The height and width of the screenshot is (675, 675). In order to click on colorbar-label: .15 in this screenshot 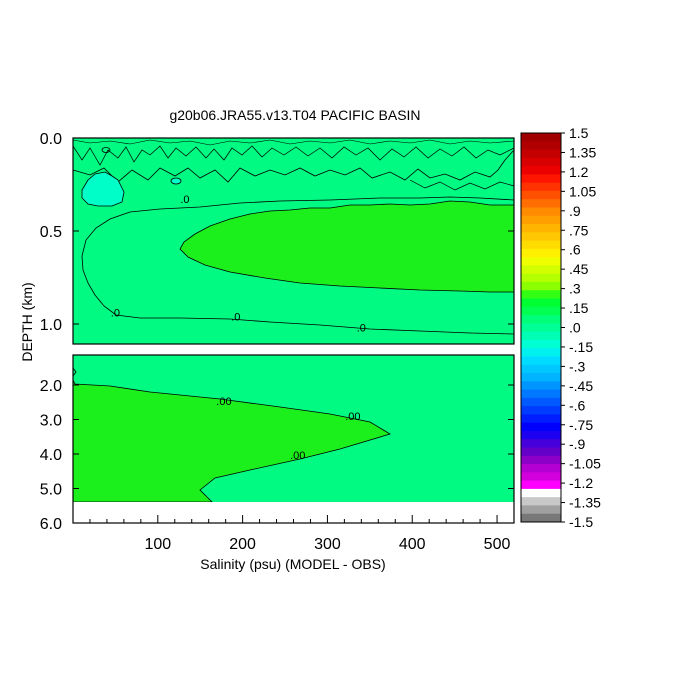, I will do `click(579, 308)`.